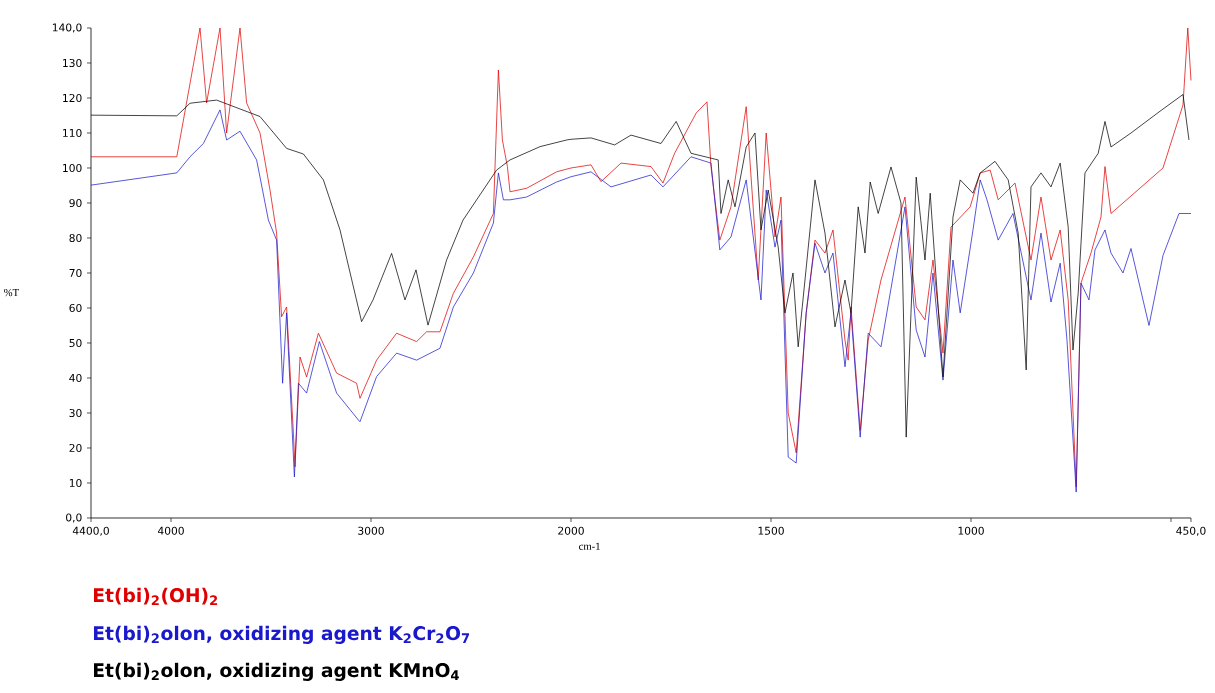 The height and width of the screenshot is (693, 1215). Describe the element at coordinates (75, 308) in the screenshot. I see `y-tick-label: 60` at that location.